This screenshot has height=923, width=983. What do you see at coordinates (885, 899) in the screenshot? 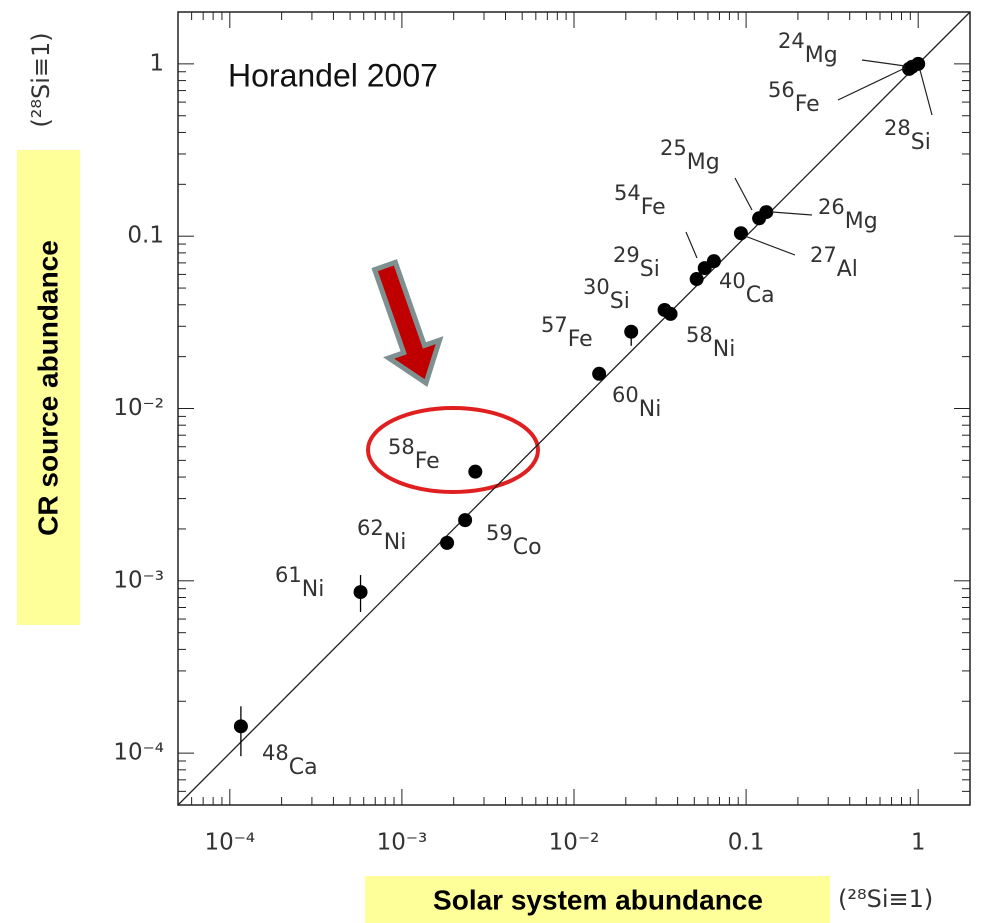
I see `x-unit: (²⁸Si≡1)` at bounding box center [885, 899].